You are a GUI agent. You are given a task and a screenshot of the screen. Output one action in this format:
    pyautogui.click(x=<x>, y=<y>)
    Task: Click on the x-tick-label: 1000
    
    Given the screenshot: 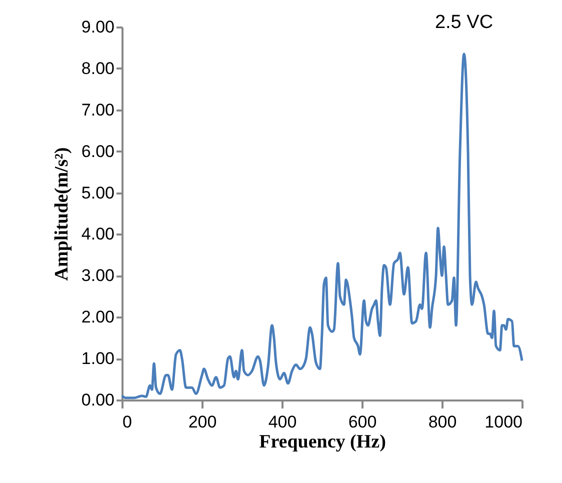 What is the action you would take?
    pyautogui.click(x=503, y=422)
    